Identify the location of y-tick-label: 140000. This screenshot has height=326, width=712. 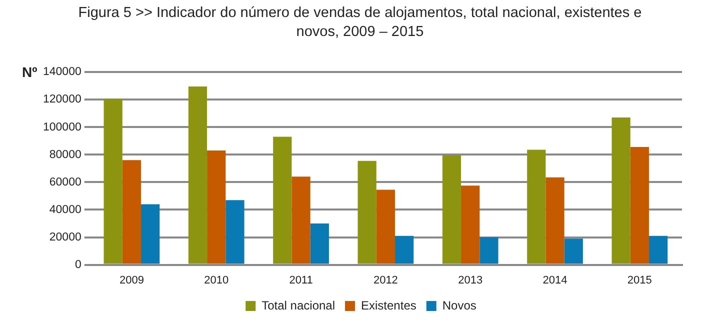
(62, 72).